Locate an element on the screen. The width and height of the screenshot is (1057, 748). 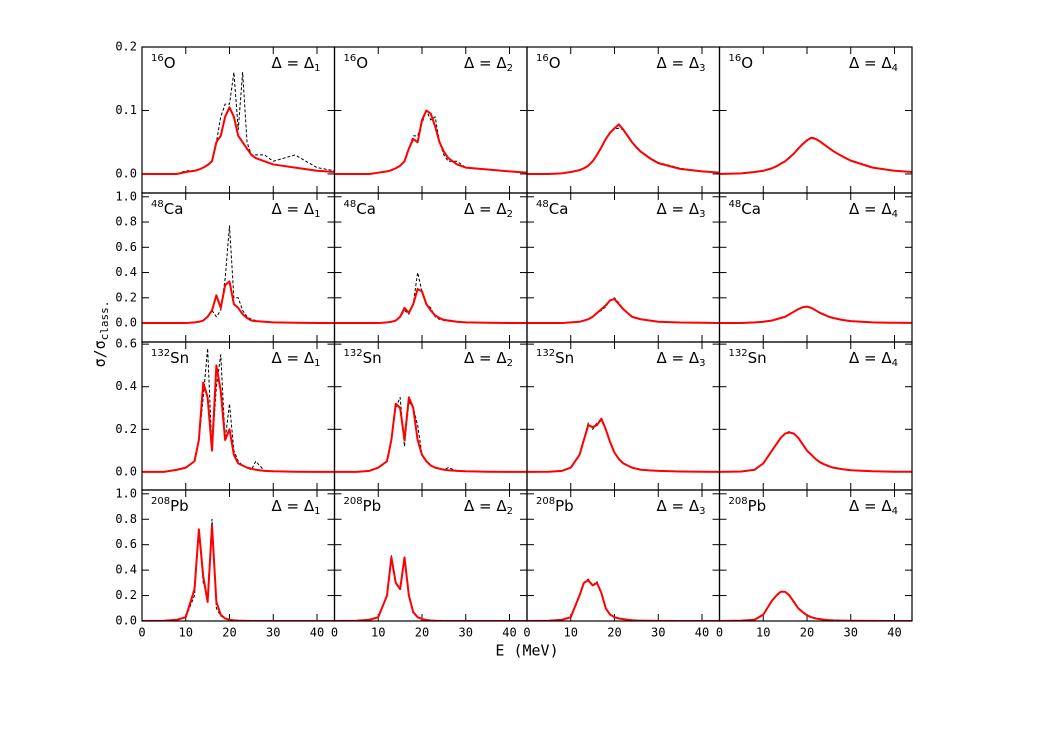
delta-label: Δ = Δ2 is located at coordinates (488, 210).